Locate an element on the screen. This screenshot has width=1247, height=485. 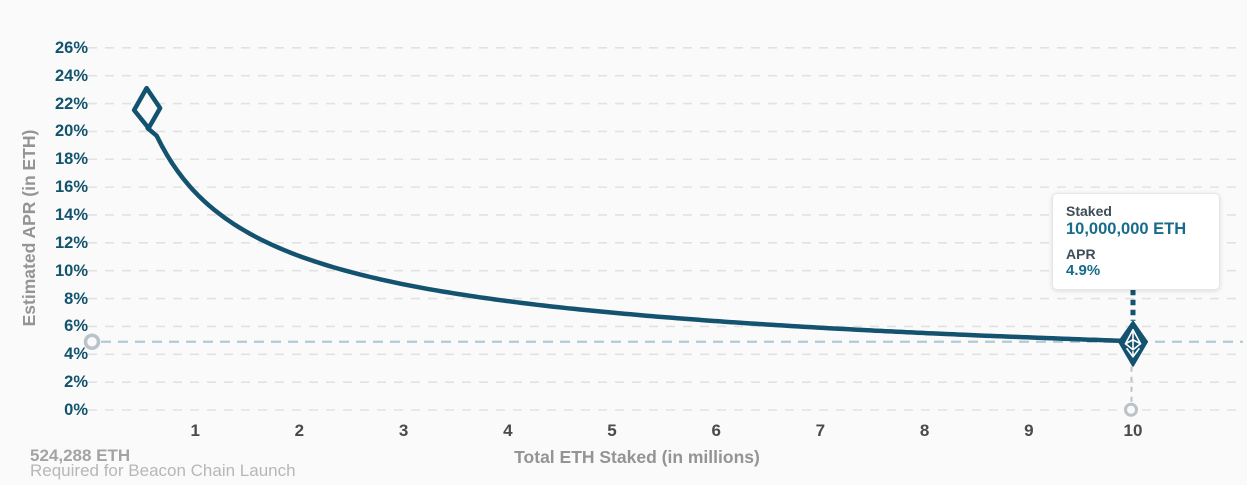
y-tick-label: 10% is located at coordinates (71, 270).